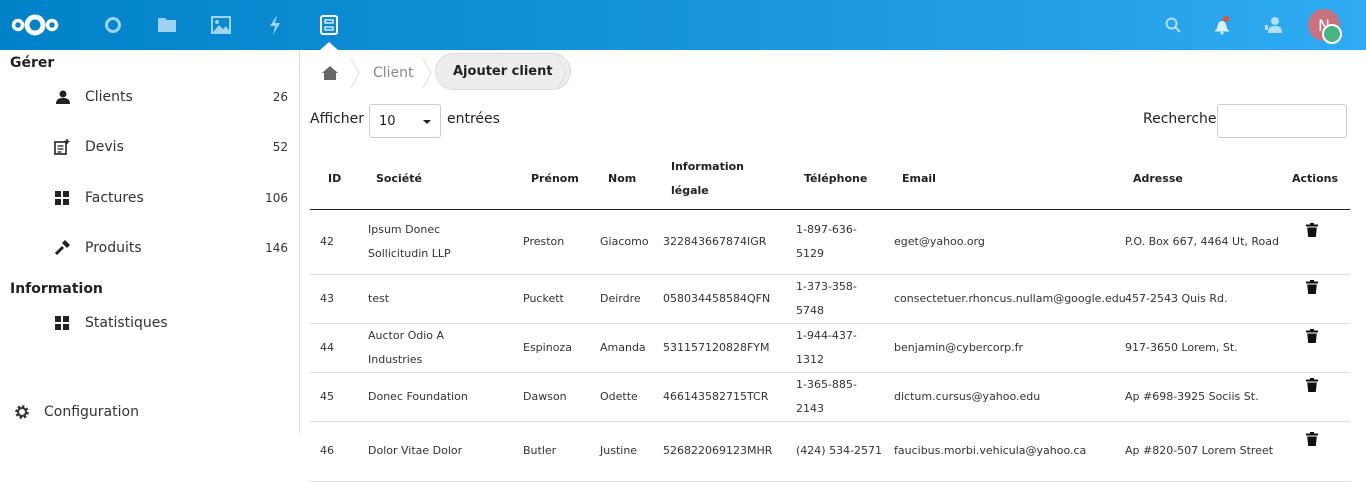 The image size is (1366, 482). Describe the element at coordinates (104, 147) in the screenshot. I see `sidebar-item-label: Devis` at that location.